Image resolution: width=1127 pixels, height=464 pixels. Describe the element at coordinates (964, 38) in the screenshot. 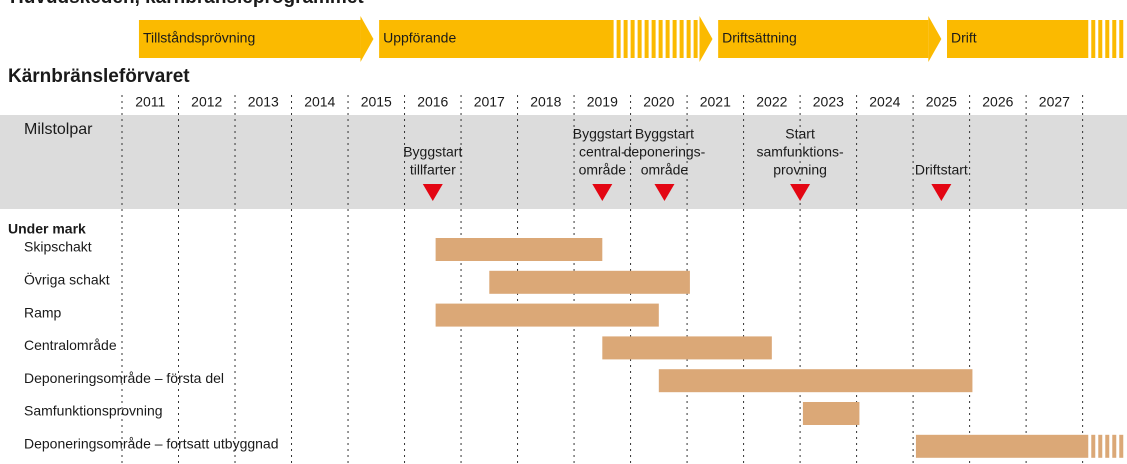

I see `phase-label: Drift` at that location.